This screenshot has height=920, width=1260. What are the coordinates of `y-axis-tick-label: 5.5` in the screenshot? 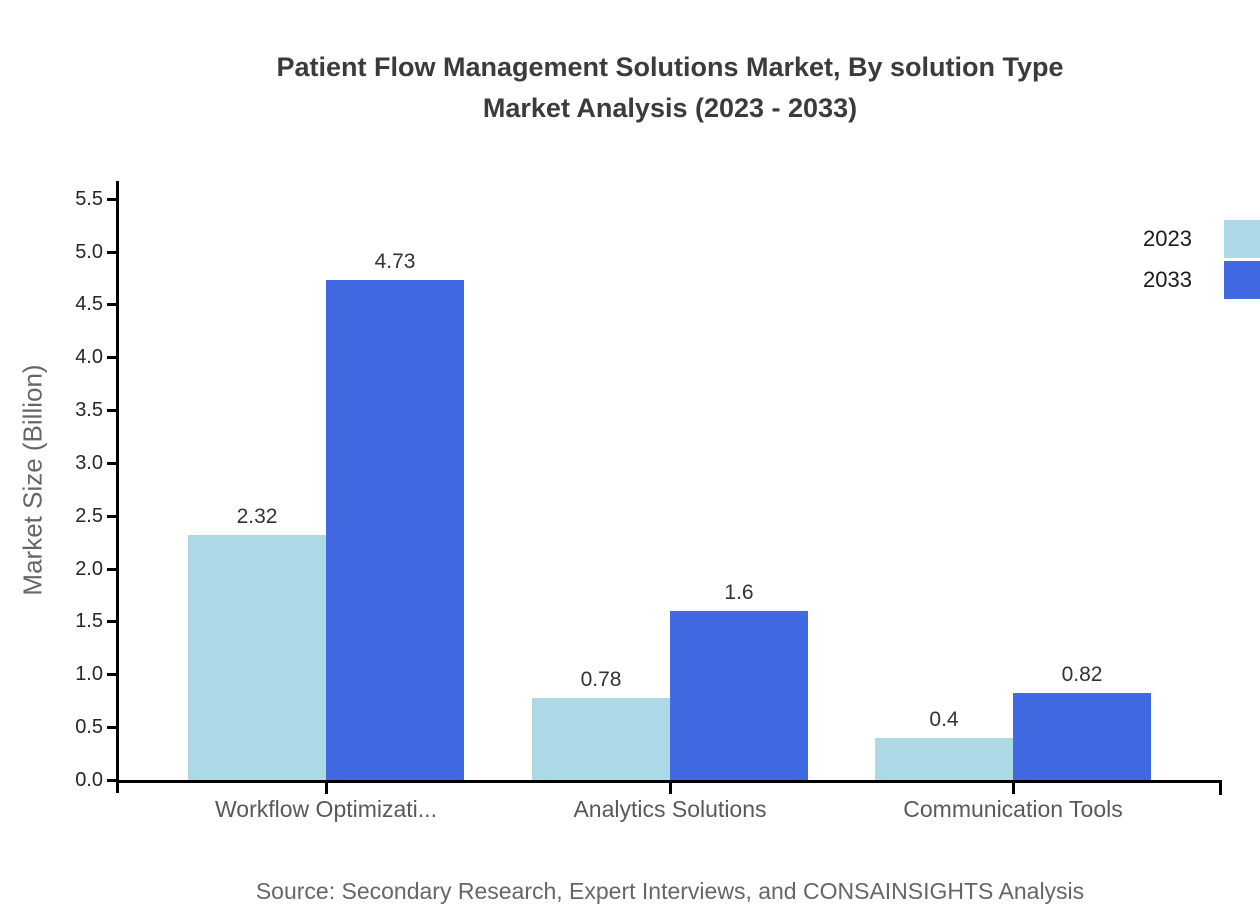 It's located at (89, 198).